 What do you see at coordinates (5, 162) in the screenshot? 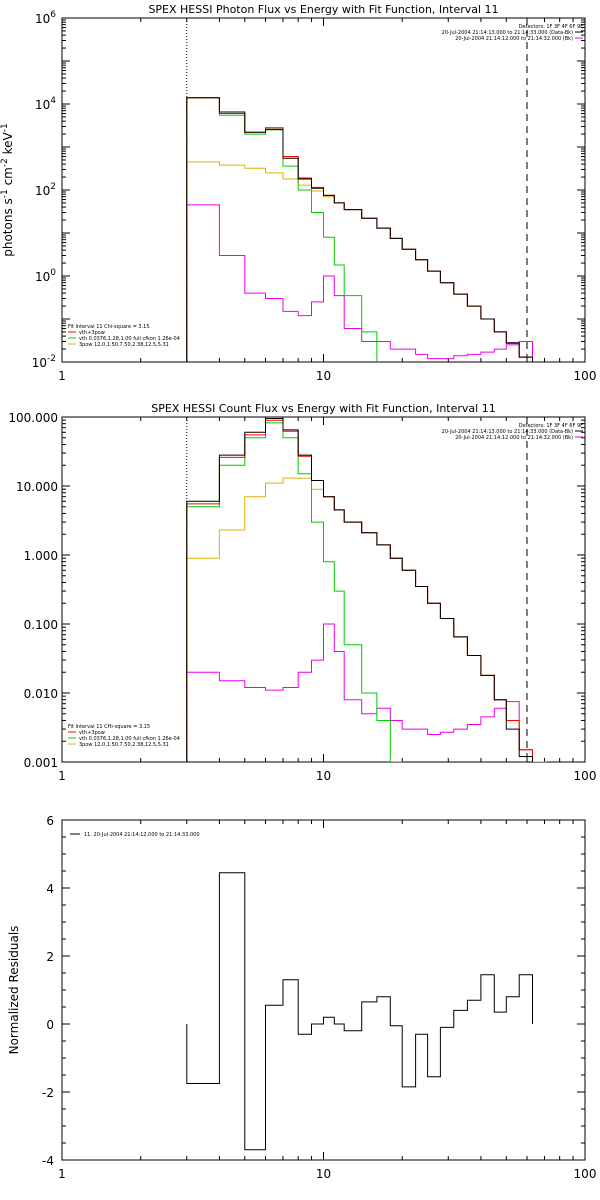
I see `y-label-exponent: -2` at bounding box center [5, 162].